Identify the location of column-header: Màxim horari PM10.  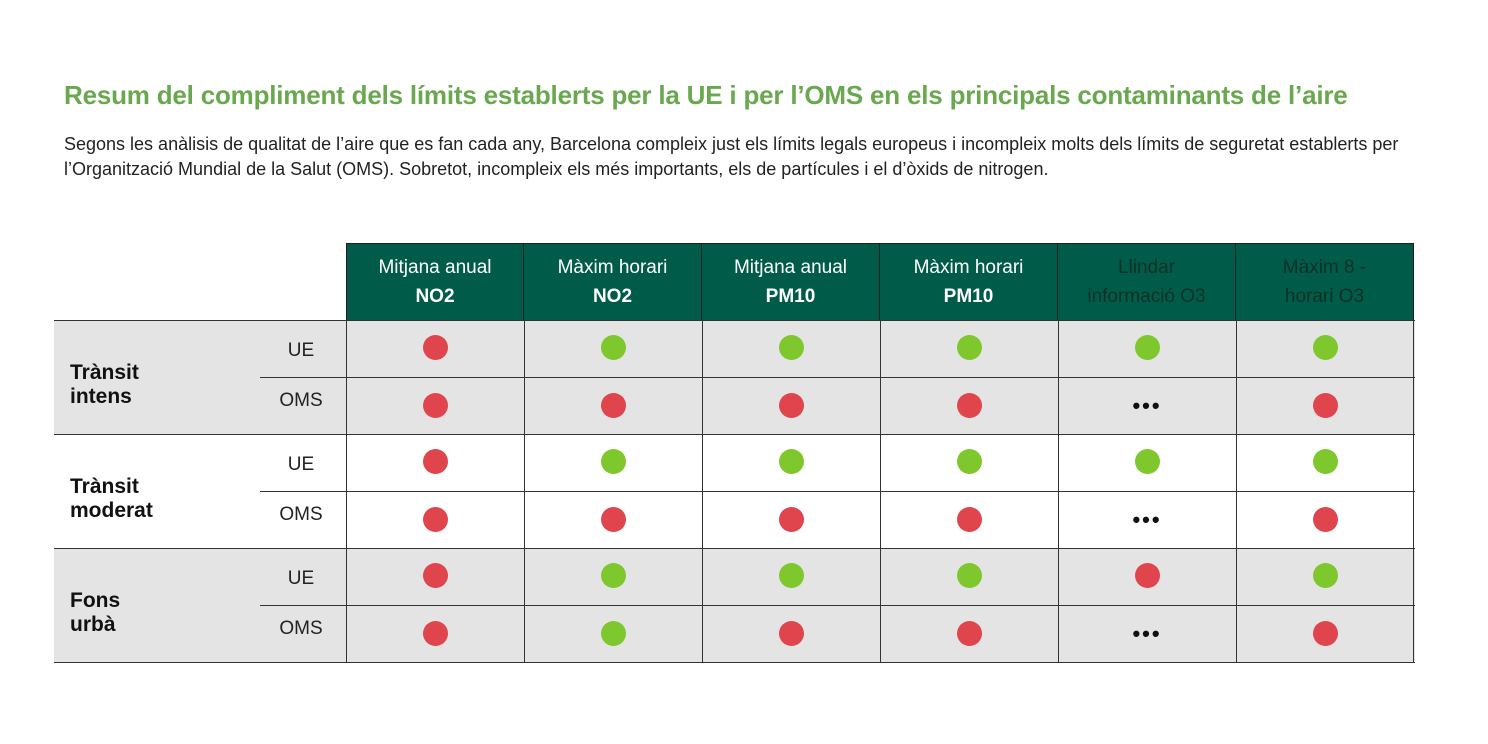
(969, 281).